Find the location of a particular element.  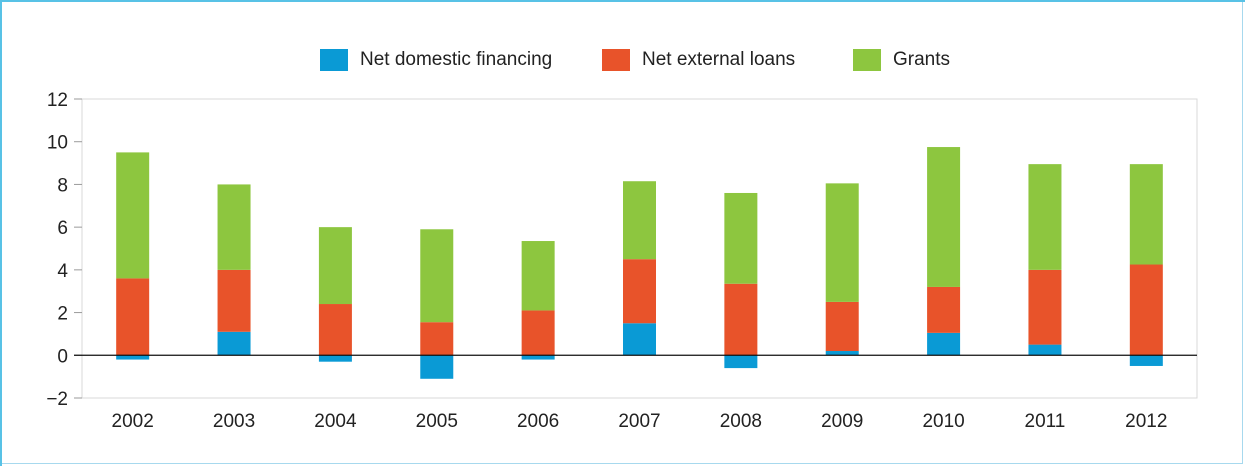

bar-2010-net-external-loans is located at coordinates (944, 309).